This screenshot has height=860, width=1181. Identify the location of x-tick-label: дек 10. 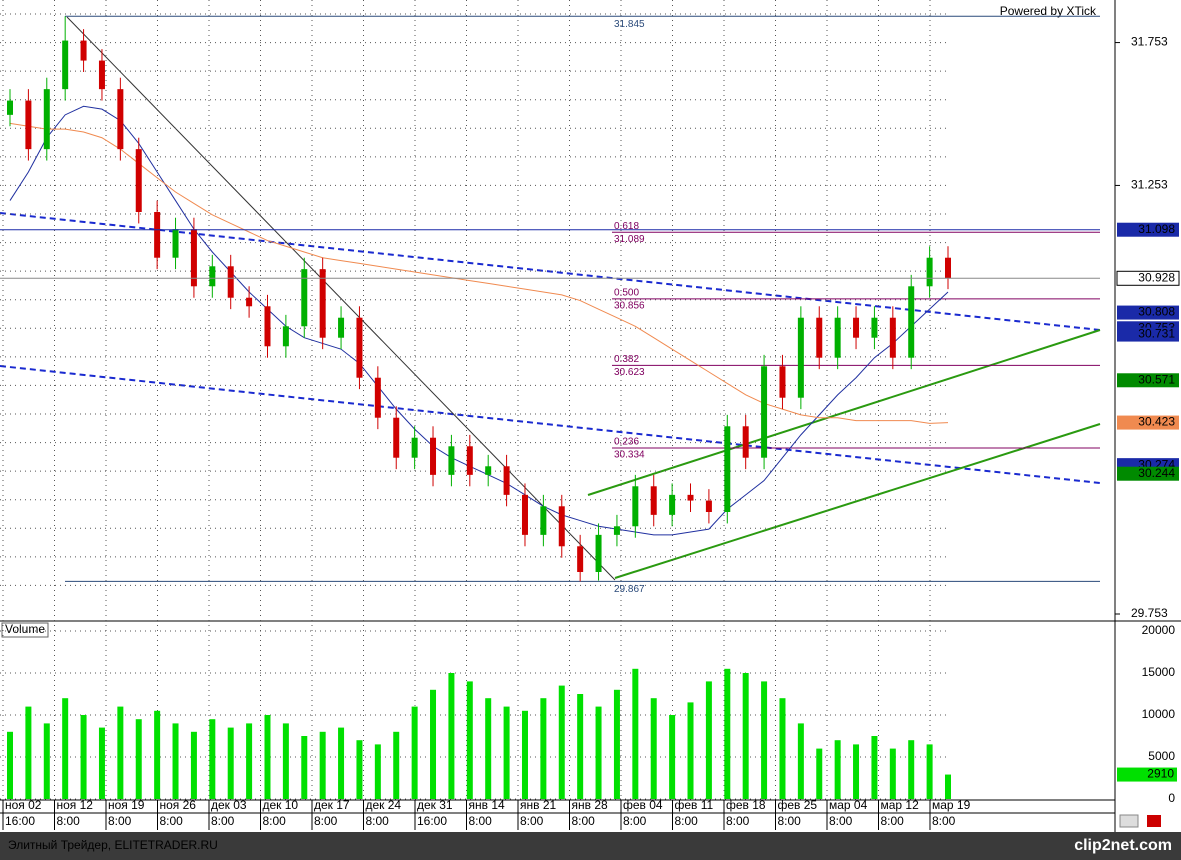
(281, 805).